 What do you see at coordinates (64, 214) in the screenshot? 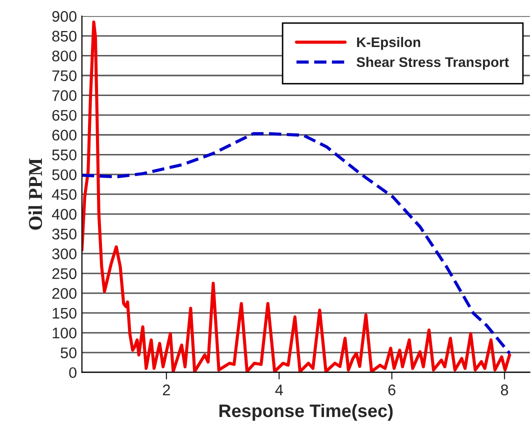
I see `y-tick-label: 400` at bounding box center [64, 214].